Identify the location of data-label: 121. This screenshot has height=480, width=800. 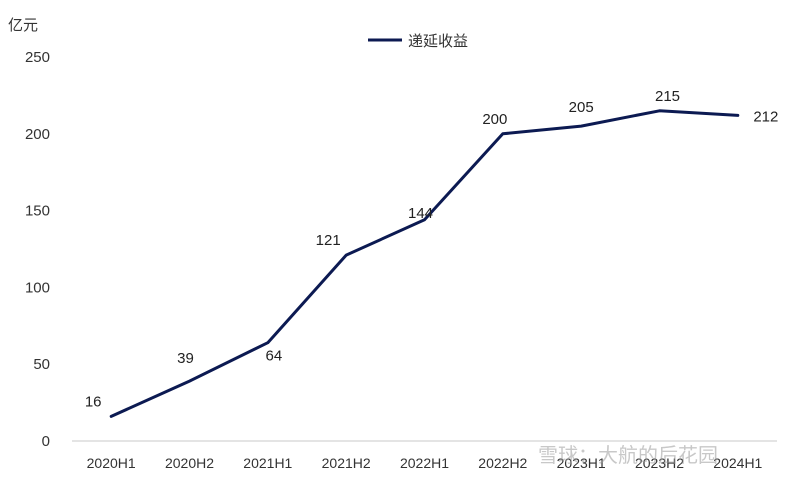
(328, 240).